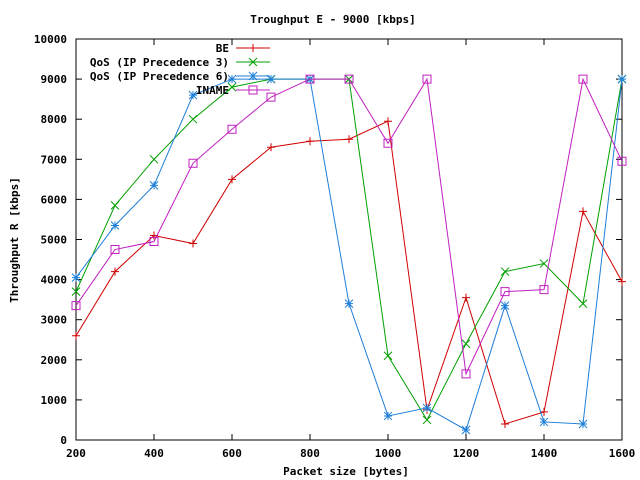 This screenshot has width=640, height=480. Describe the element at coordinates (622, 453) in the screenshot. I see `x-tick-label: 1600` at that location.